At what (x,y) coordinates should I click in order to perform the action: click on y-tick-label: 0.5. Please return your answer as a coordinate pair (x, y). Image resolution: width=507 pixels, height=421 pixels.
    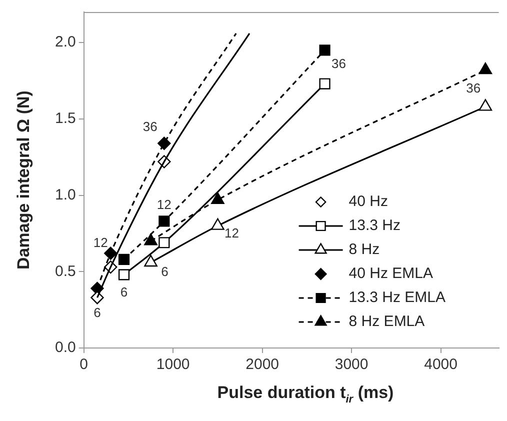
    Looking at the image, I should click on (65, 271).